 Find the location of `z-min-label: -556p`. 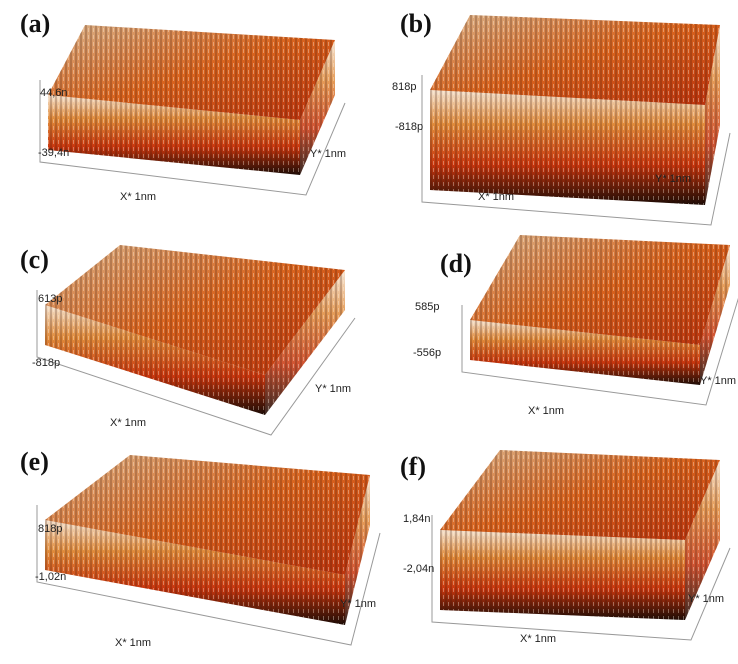

z-min-label: -556p is located at coordinates (427, 353).